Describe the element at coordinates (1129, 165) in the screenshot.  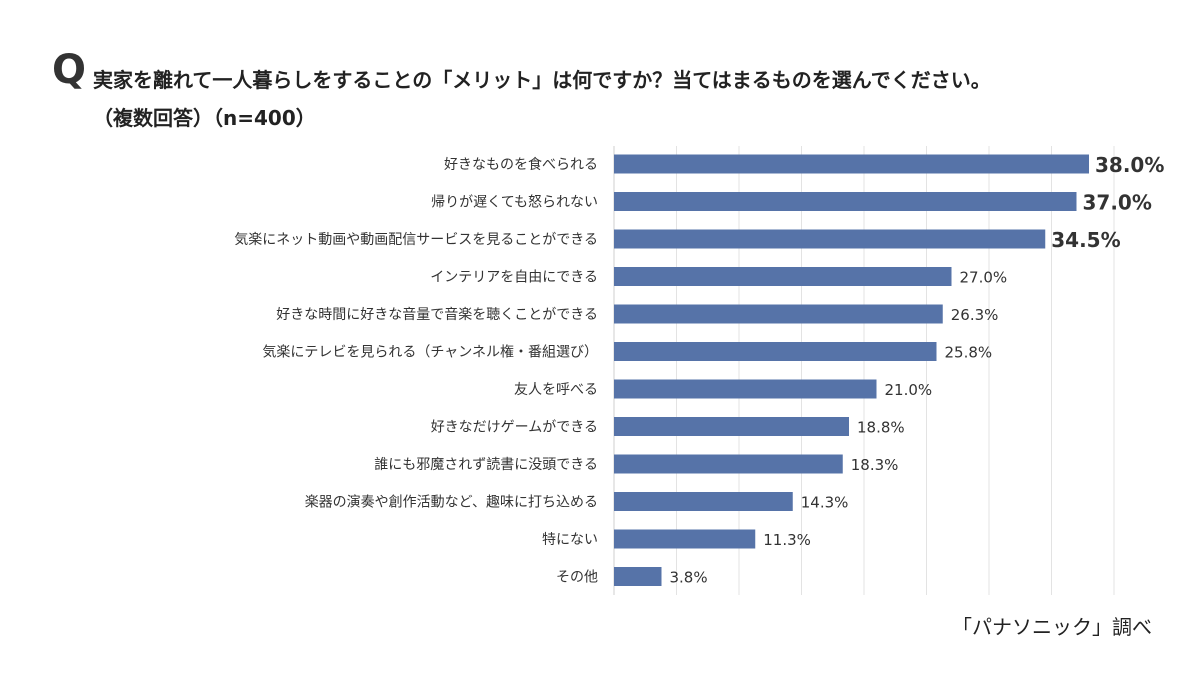
I see `data-label: 38.0%` at that location.